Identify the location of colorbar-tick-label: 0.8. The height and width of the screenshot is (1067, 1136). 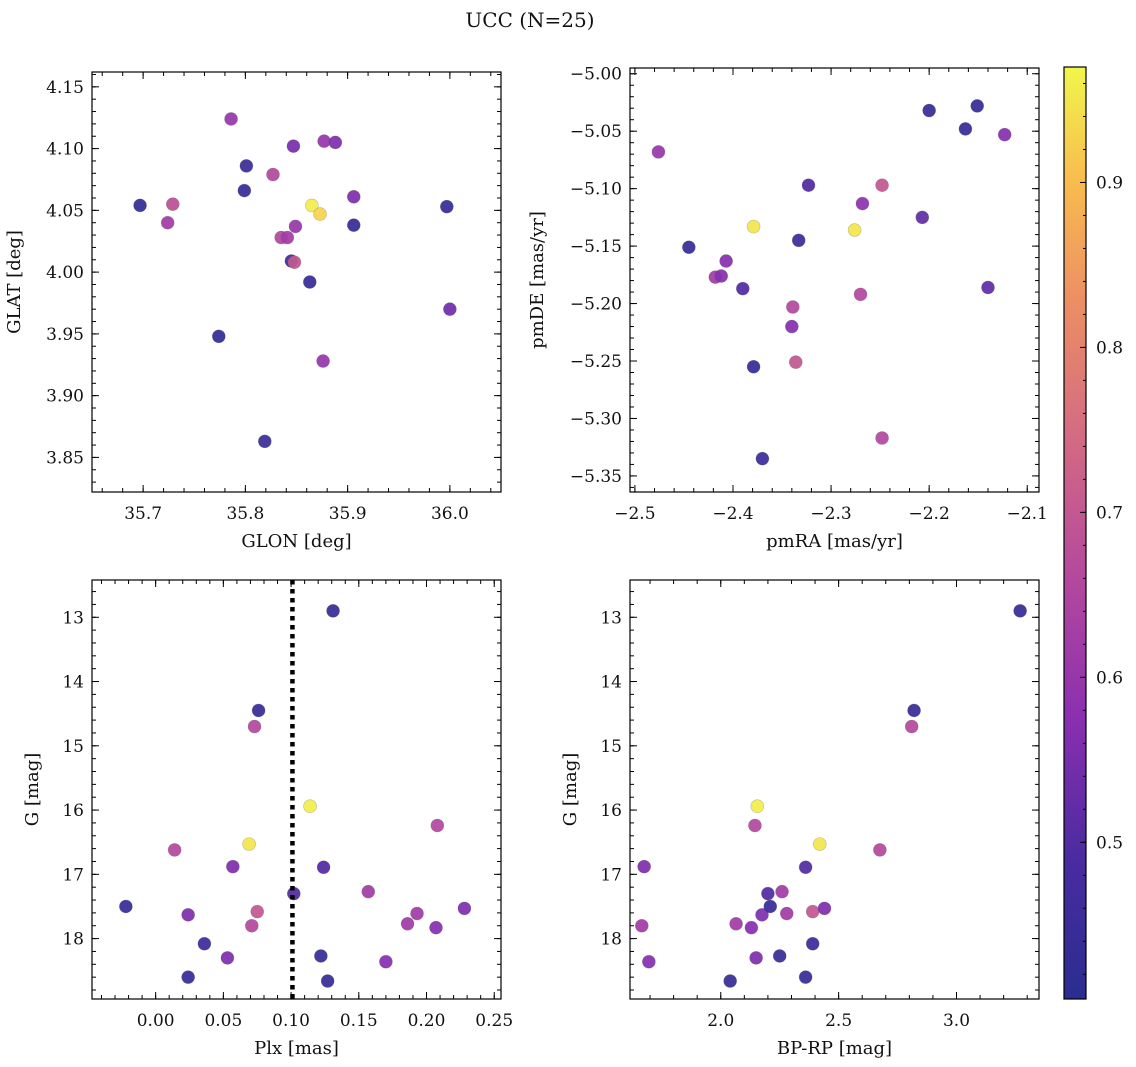
(1109, 348).